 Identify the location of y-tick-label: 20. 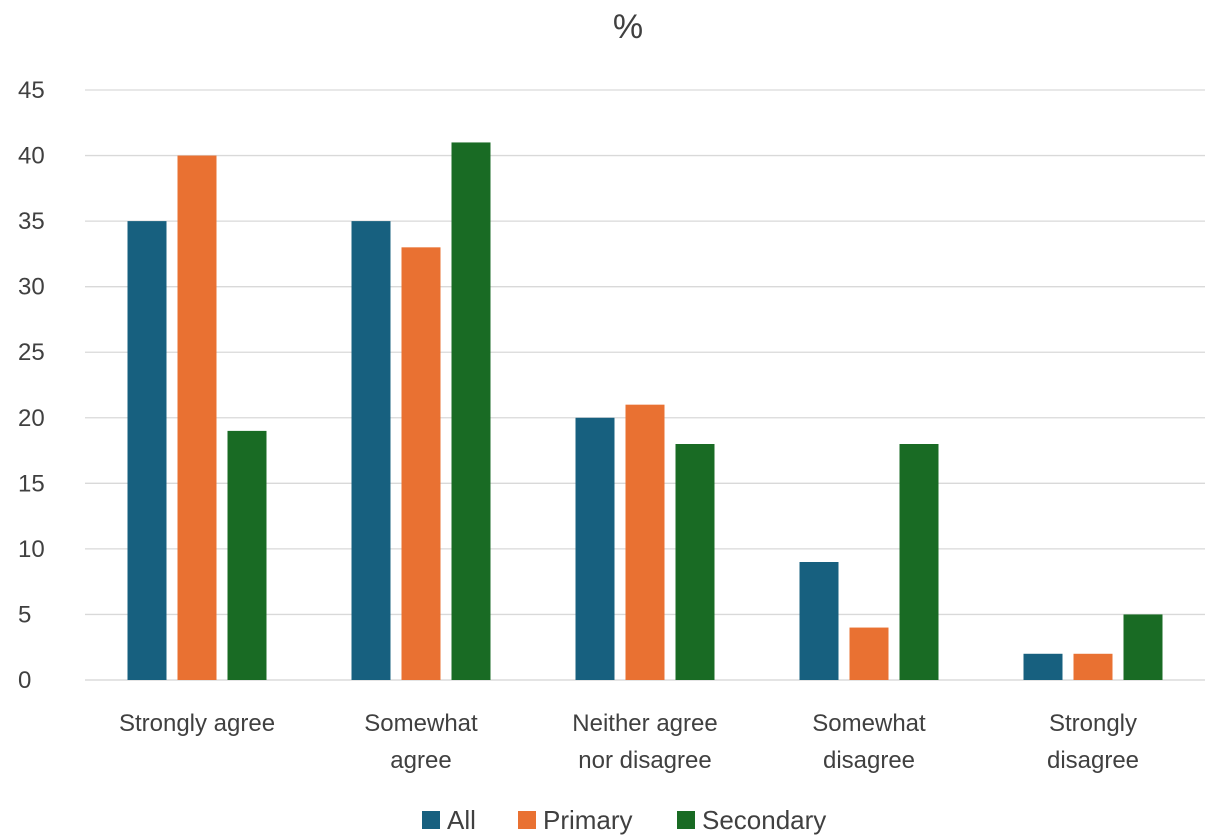
(31, 418).